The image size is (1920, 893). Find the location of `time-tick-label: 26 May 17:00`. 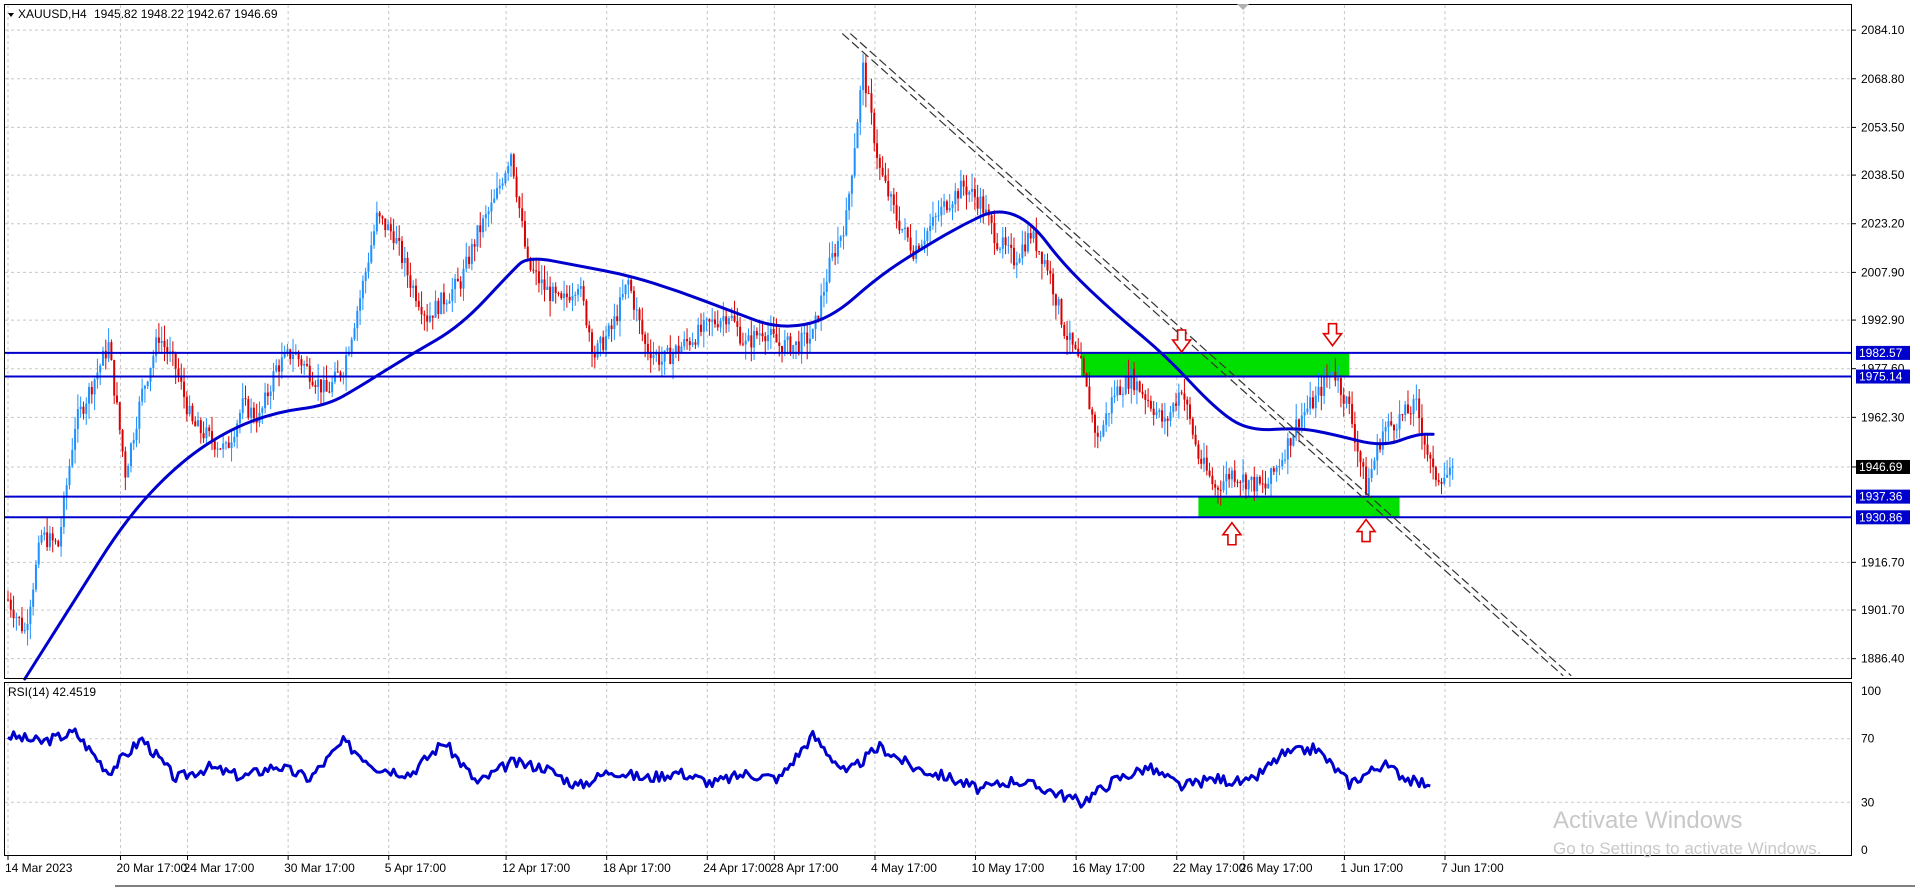

time-tick-label: 26 May 17:00 is located at coordinates (1276, 868).